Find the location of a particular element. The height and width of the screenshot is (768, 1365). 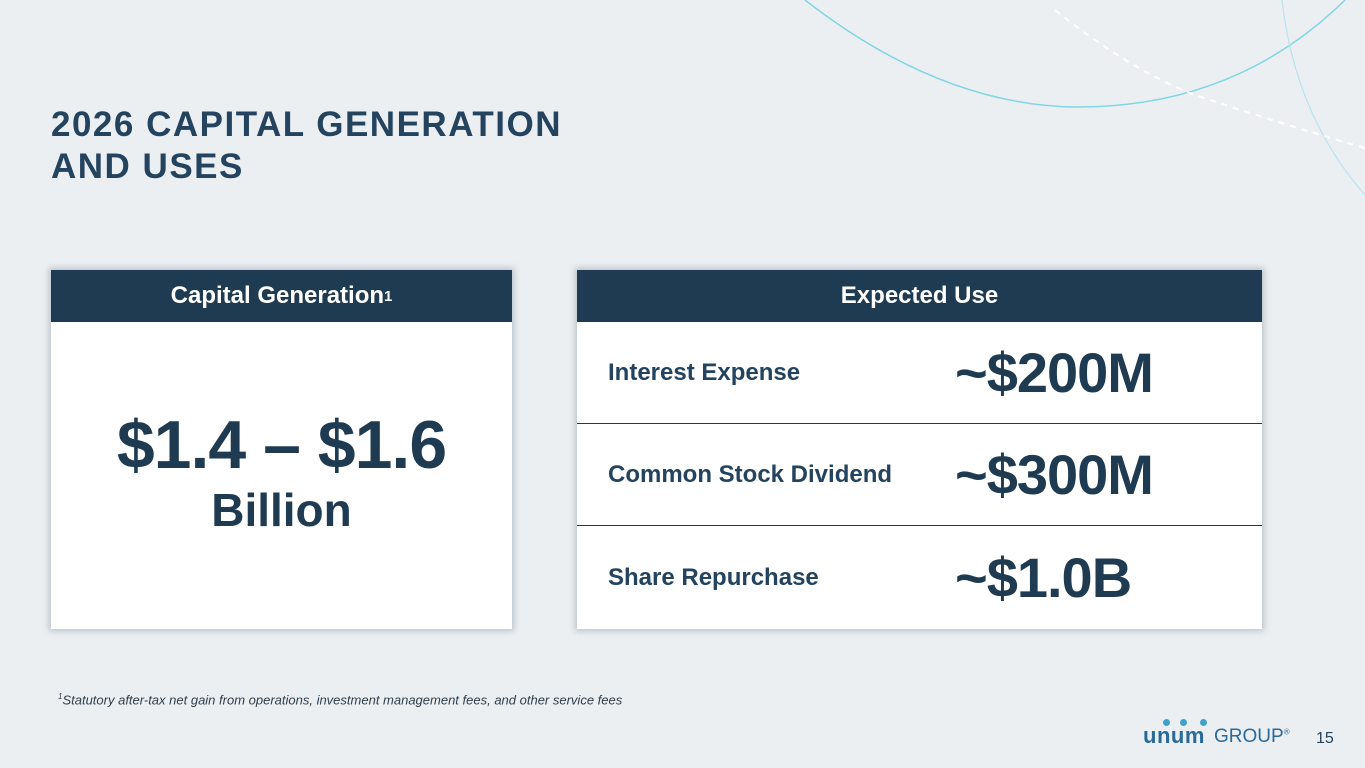

logo-brand: unum is located at coordinates (1174, 735).